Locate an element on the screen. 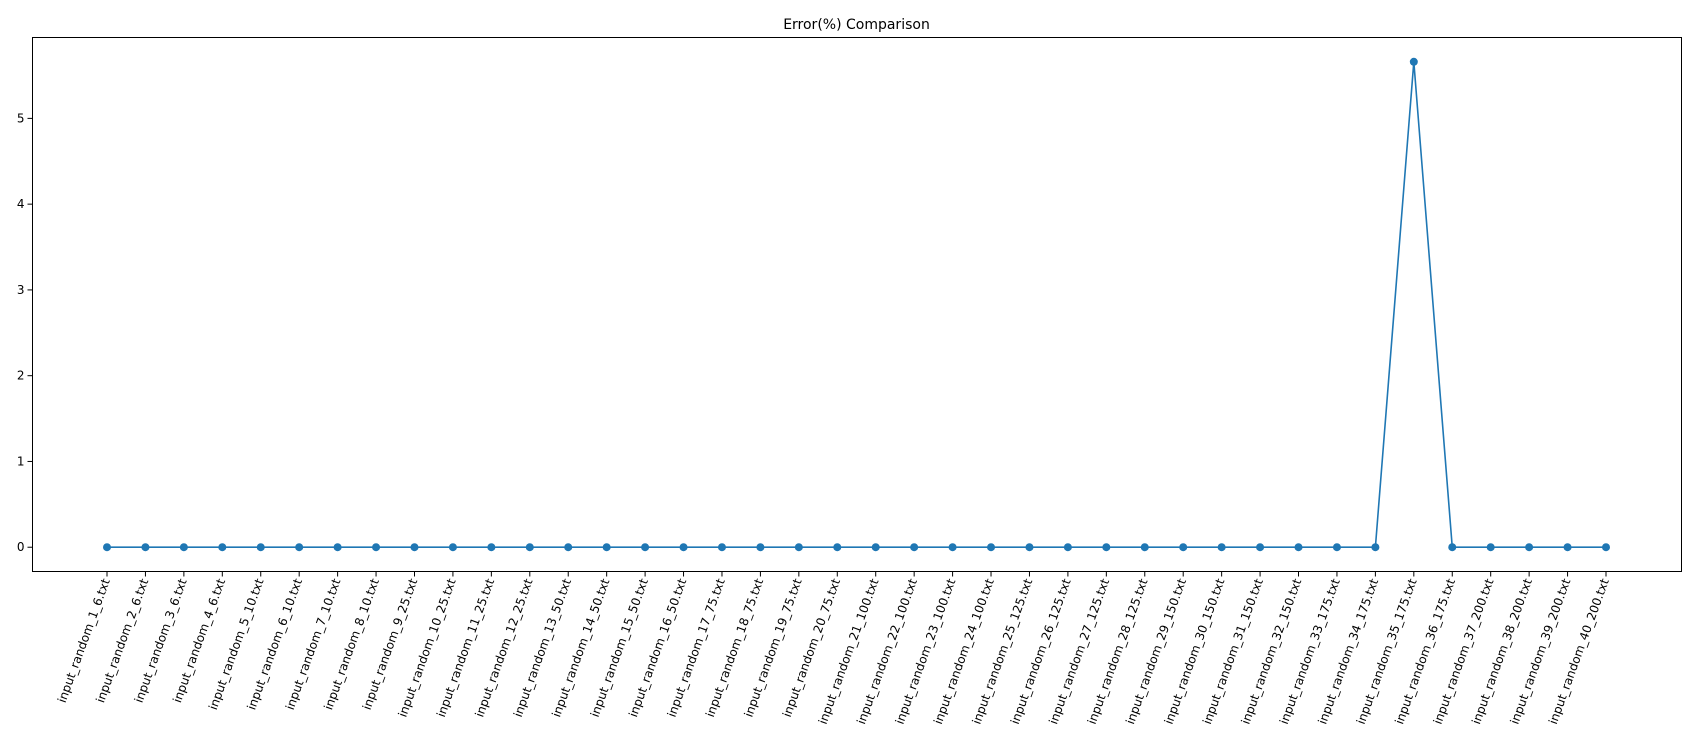  y-tick-label: 4 is located at coordinates (21, 204).